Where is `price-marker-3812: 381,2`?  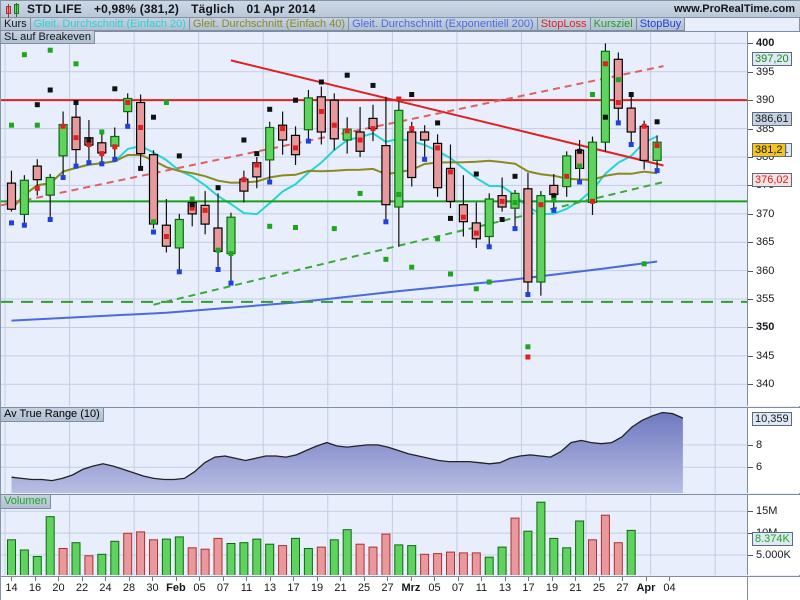 price-marker-3812: 381,2 is located at coordinates (769, 150).